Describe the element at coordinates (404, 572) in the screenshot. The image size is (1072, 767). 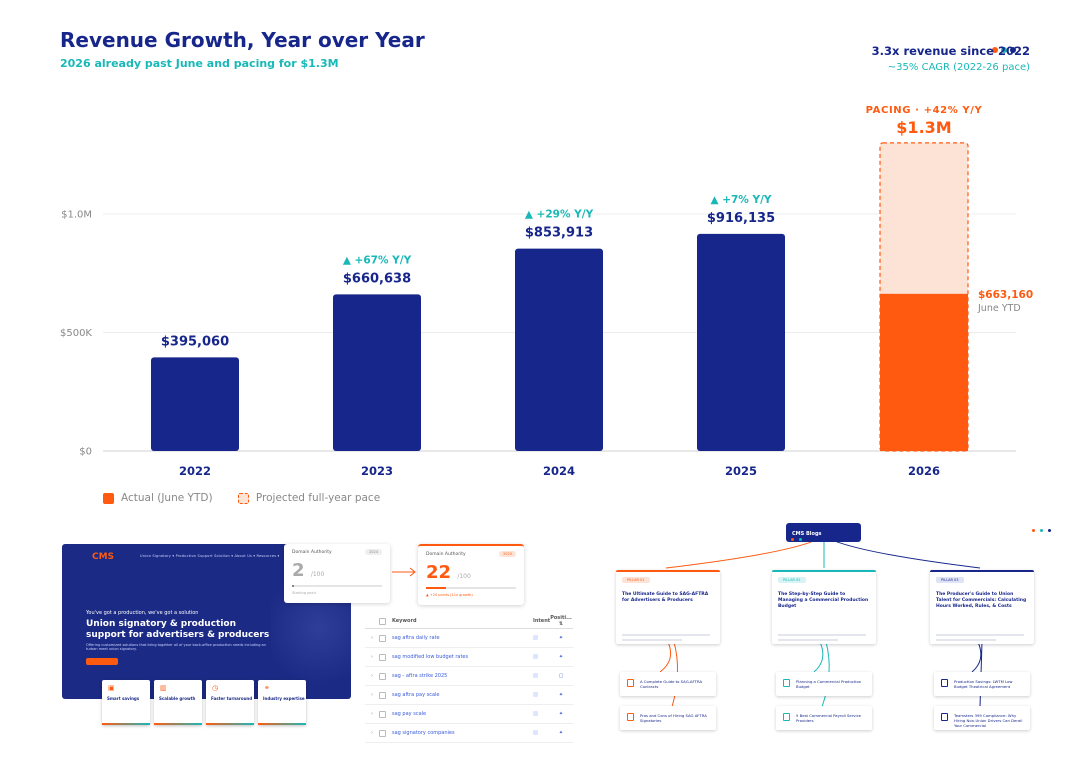
I see `arrow-icon` at that location.